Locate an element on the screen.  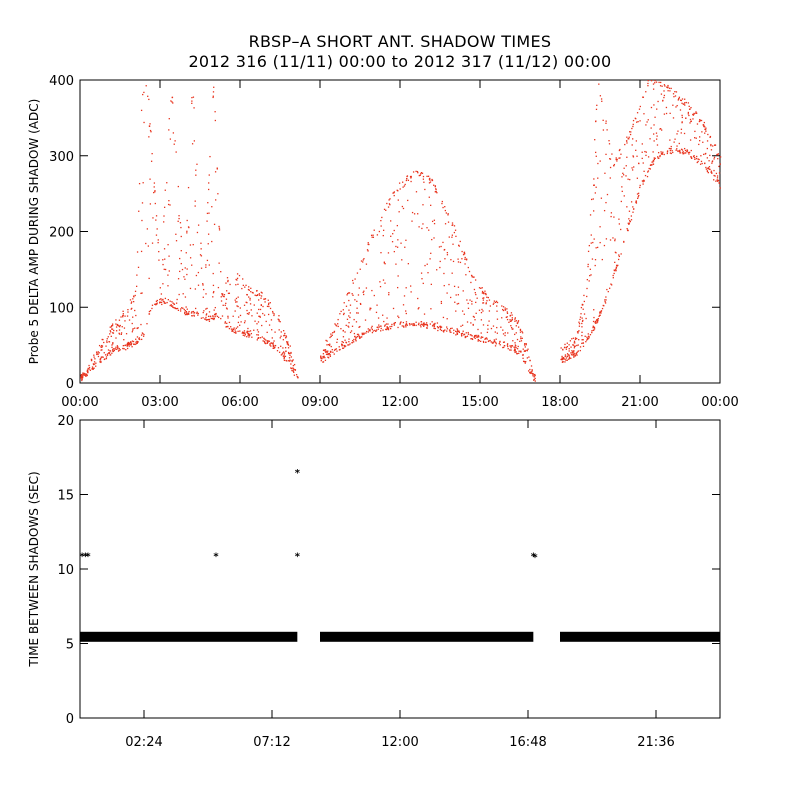
top-plot-xtick-label: 09:00 is located at coordinates (319, 402).